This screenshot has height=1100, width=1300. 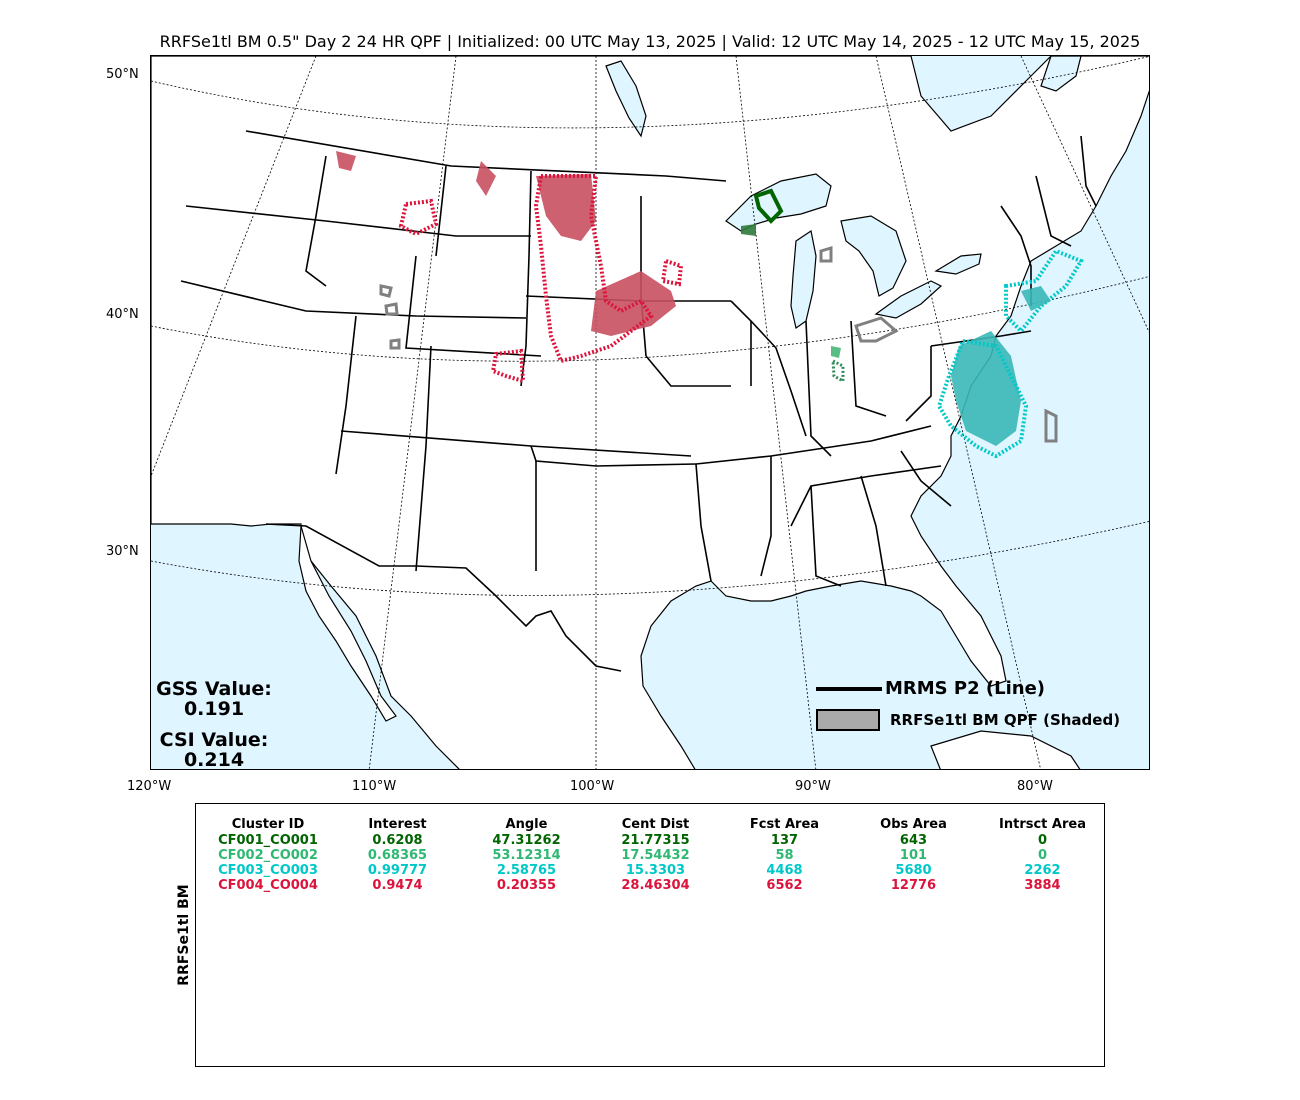 I want to click on header-obs-area: Obs Area, so click(x=913, y=824).